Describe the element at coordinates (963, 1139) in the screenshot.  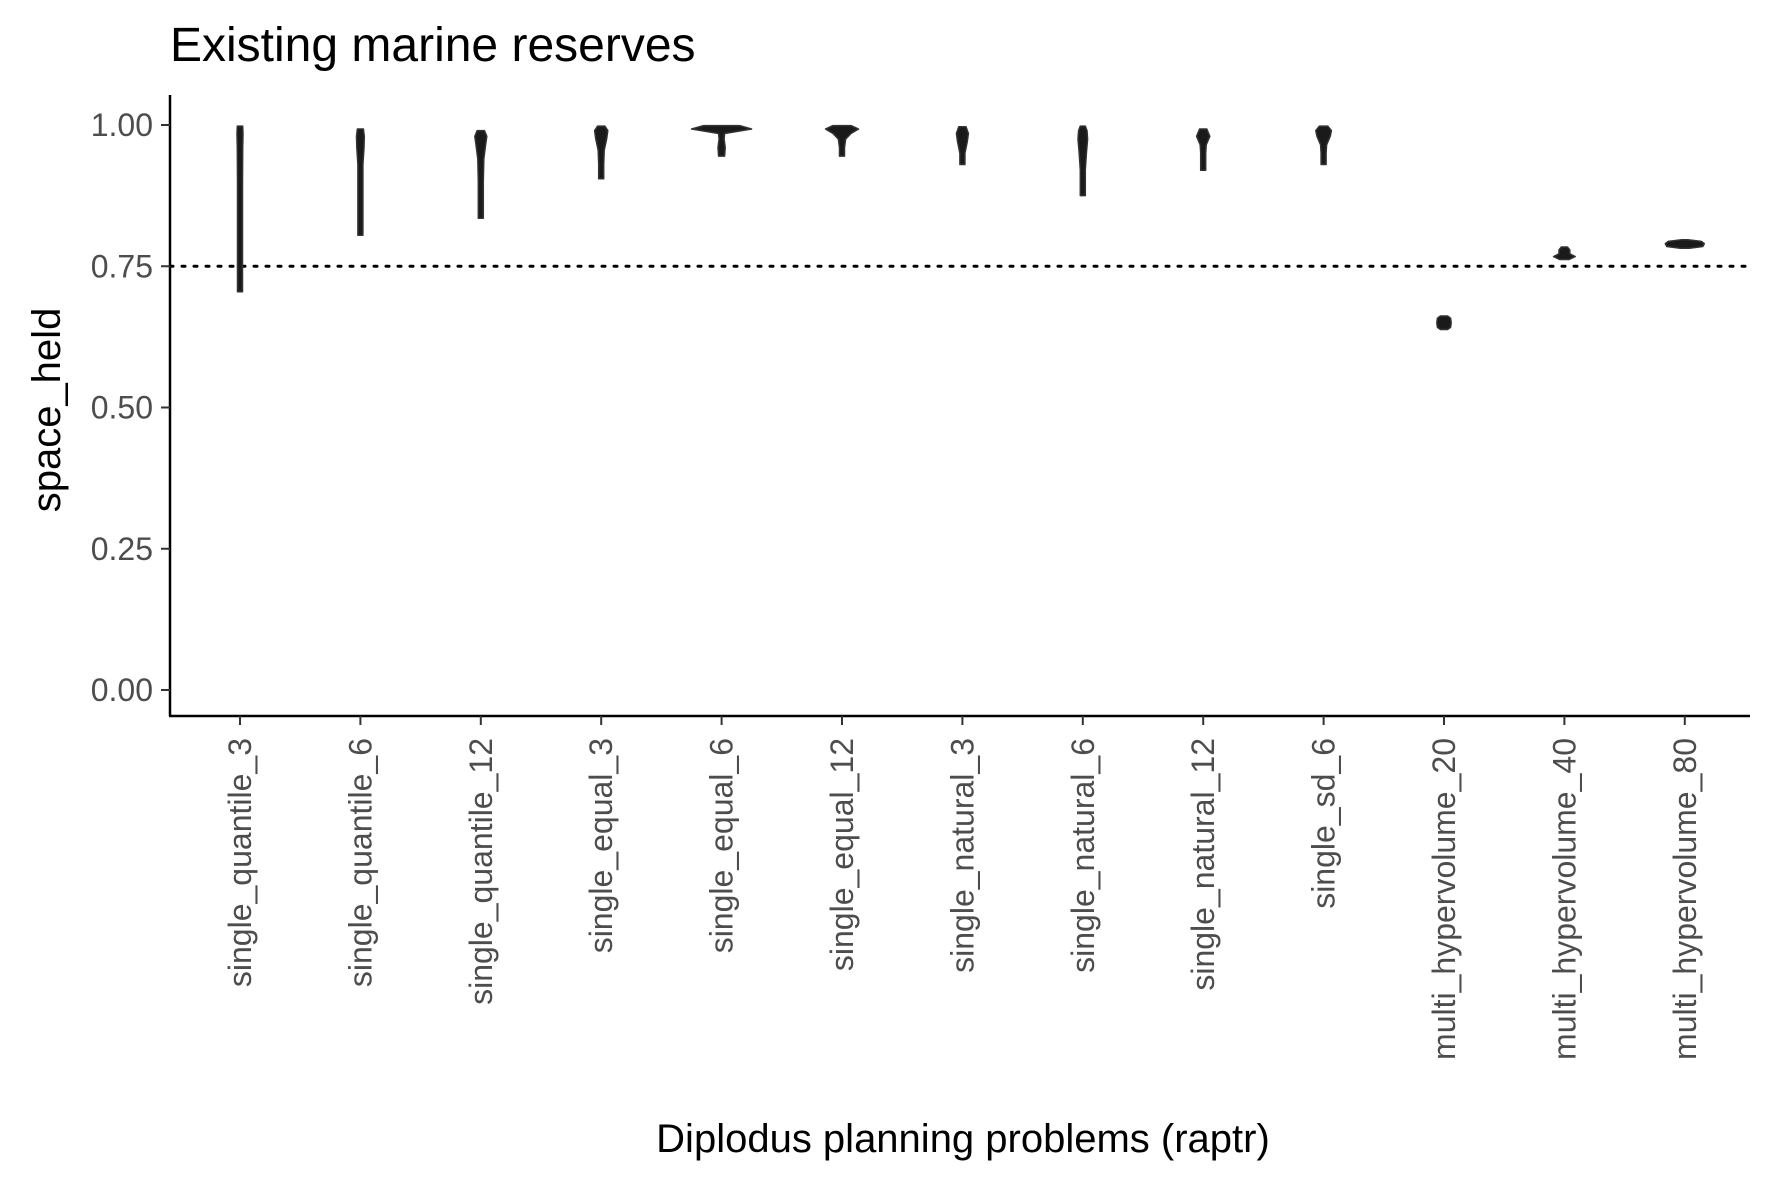
I see `x-axis-title: Diplodus planning problems (raptr)` at that location.